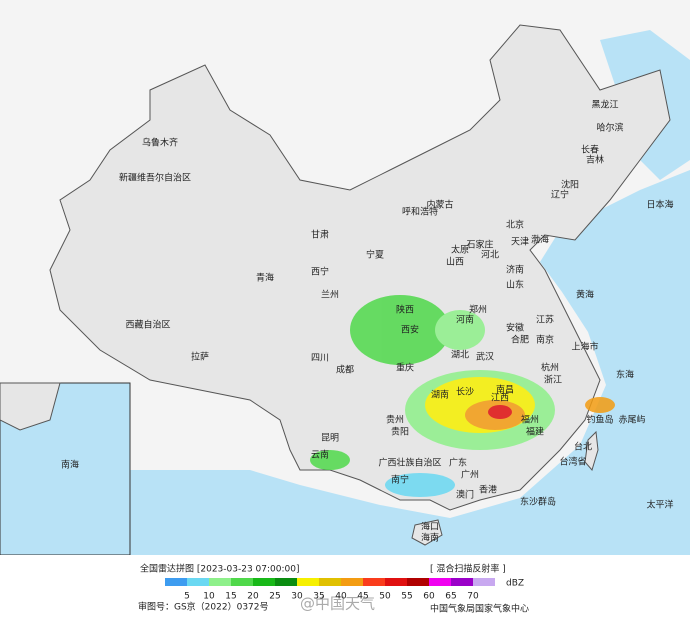  I want to click on place-label: 赤尾屿, so click(631, 420).